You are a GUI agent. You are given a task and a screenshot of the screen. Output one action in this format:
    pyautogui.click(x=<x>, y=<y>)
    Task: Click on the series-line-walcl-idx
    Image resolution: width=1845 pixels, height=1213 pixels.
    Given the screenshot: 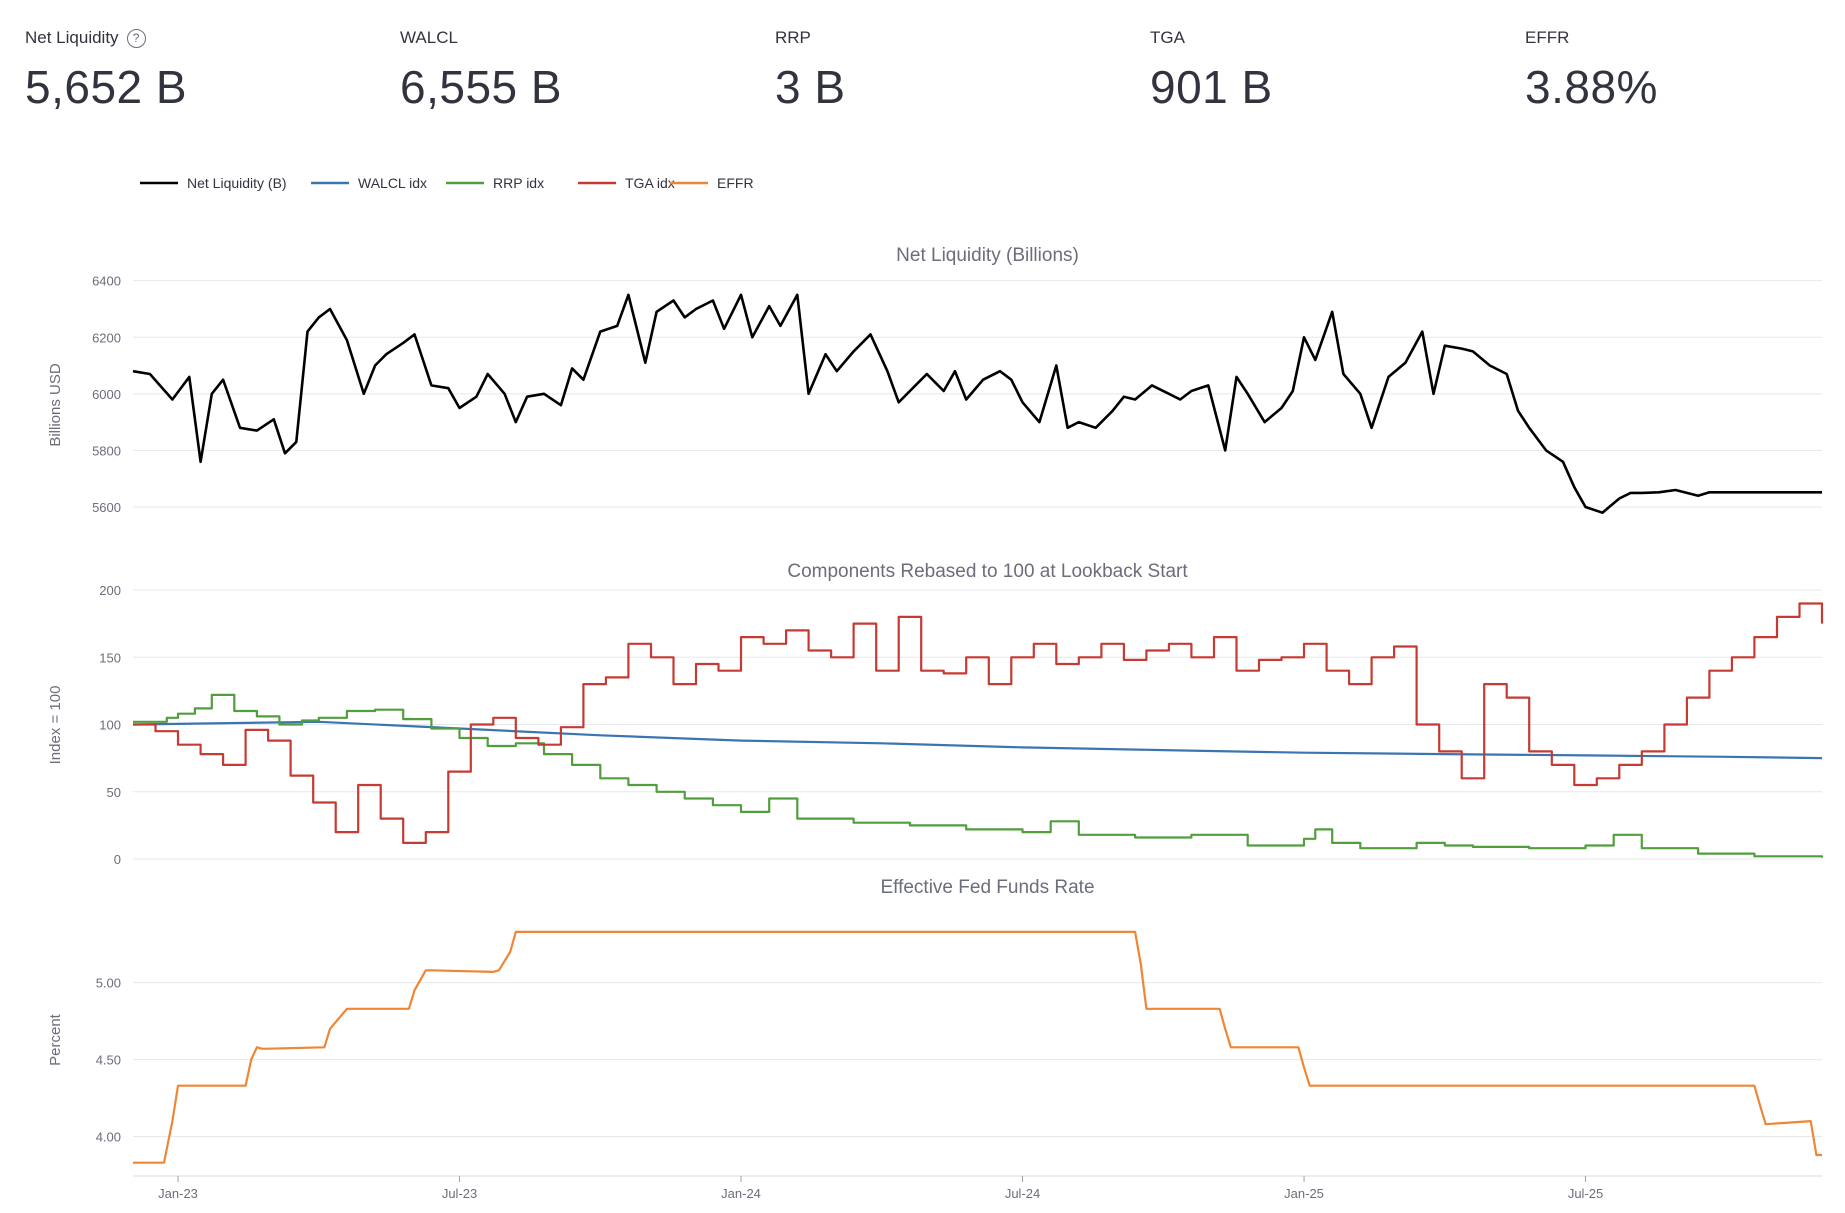 What is the action you would take?
    pyautogui.click(x=977, y=740)
    